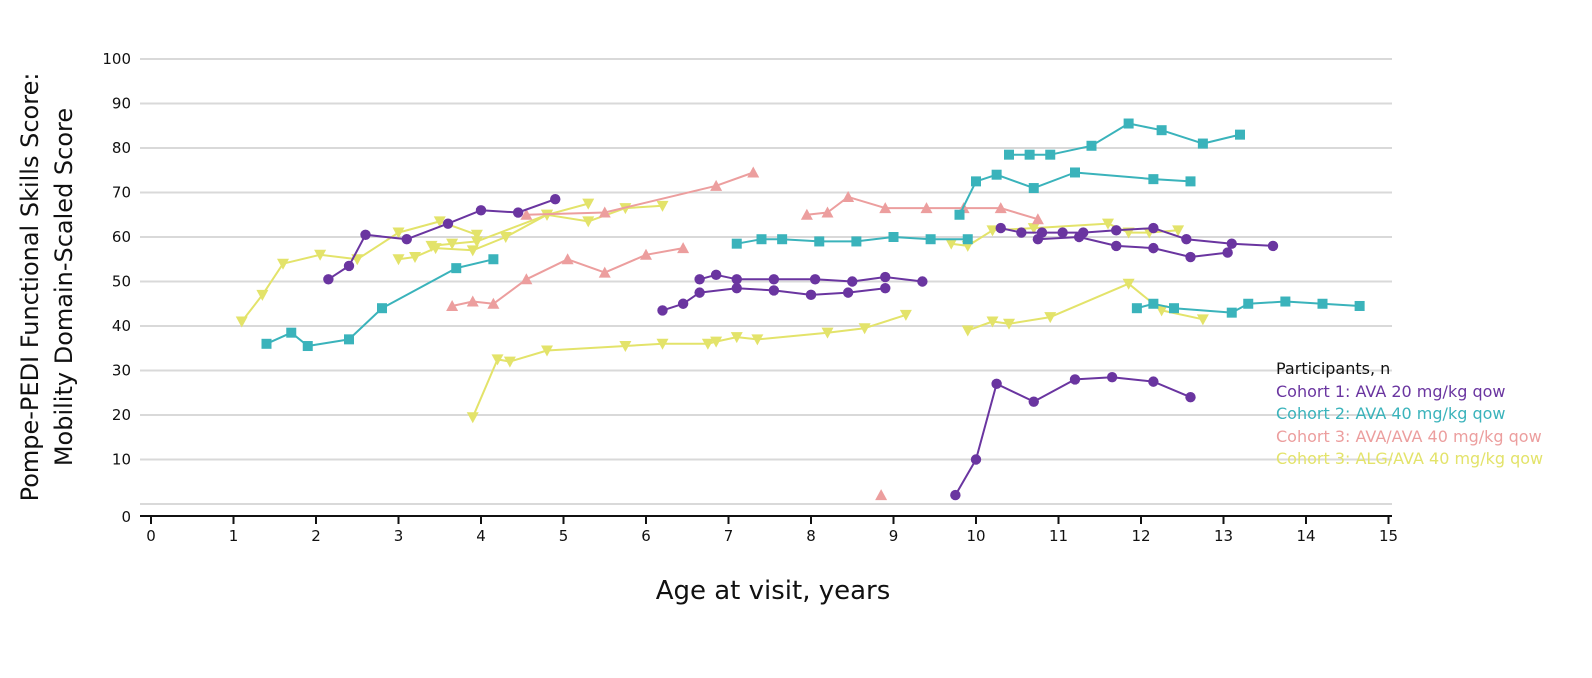 This screenshot has height=678, width=1592. What do you see at coordinates (121, 415) in the screenshot?
I see `y-tick-label: 20` at bounding box center [121, 415].